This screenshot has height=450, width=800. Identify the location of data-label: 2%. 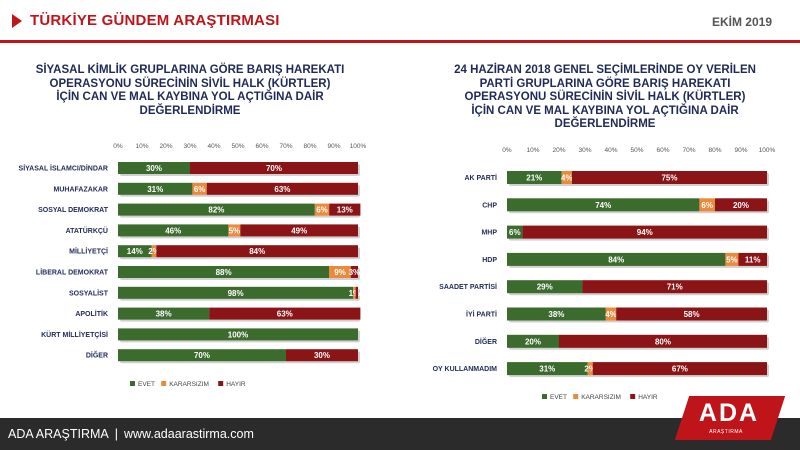
(590, 369).